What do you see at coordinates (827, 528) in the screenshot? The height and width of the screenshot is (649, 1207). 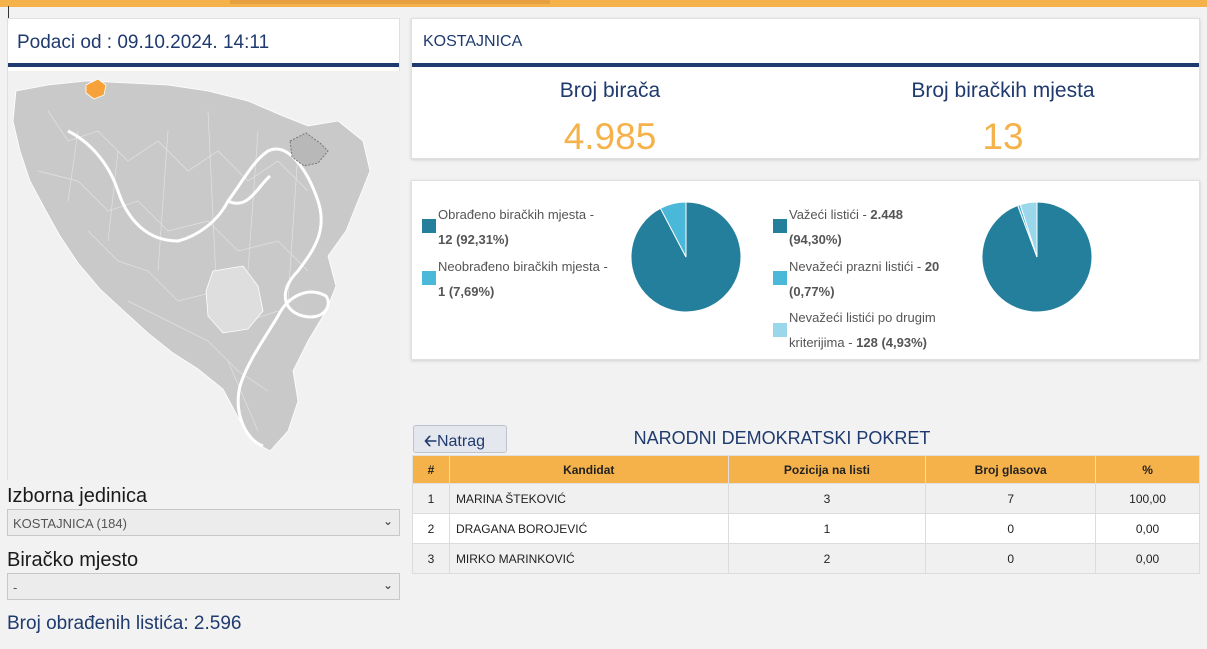 I see `list-position: 1` at bounding box center [827, 528].